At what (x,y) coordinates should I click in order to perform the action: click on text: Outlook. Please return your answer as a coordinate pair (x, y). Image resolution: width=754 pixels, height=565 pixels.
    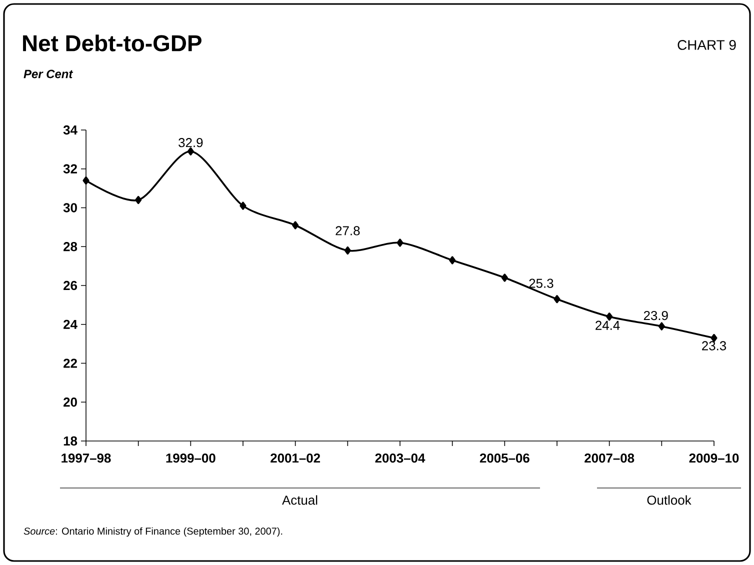
    Looking at the image, I should click on (669, 500).